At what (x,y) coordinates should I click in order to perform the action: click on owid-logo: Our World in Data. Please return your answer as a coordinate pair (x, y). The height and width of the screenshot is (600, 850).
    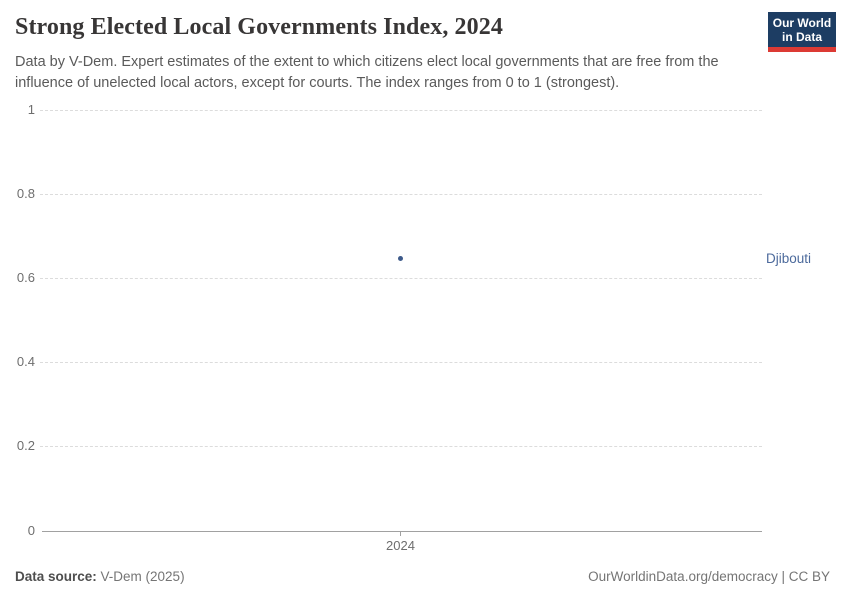
    Looking at the image, I should click on (802, 32).